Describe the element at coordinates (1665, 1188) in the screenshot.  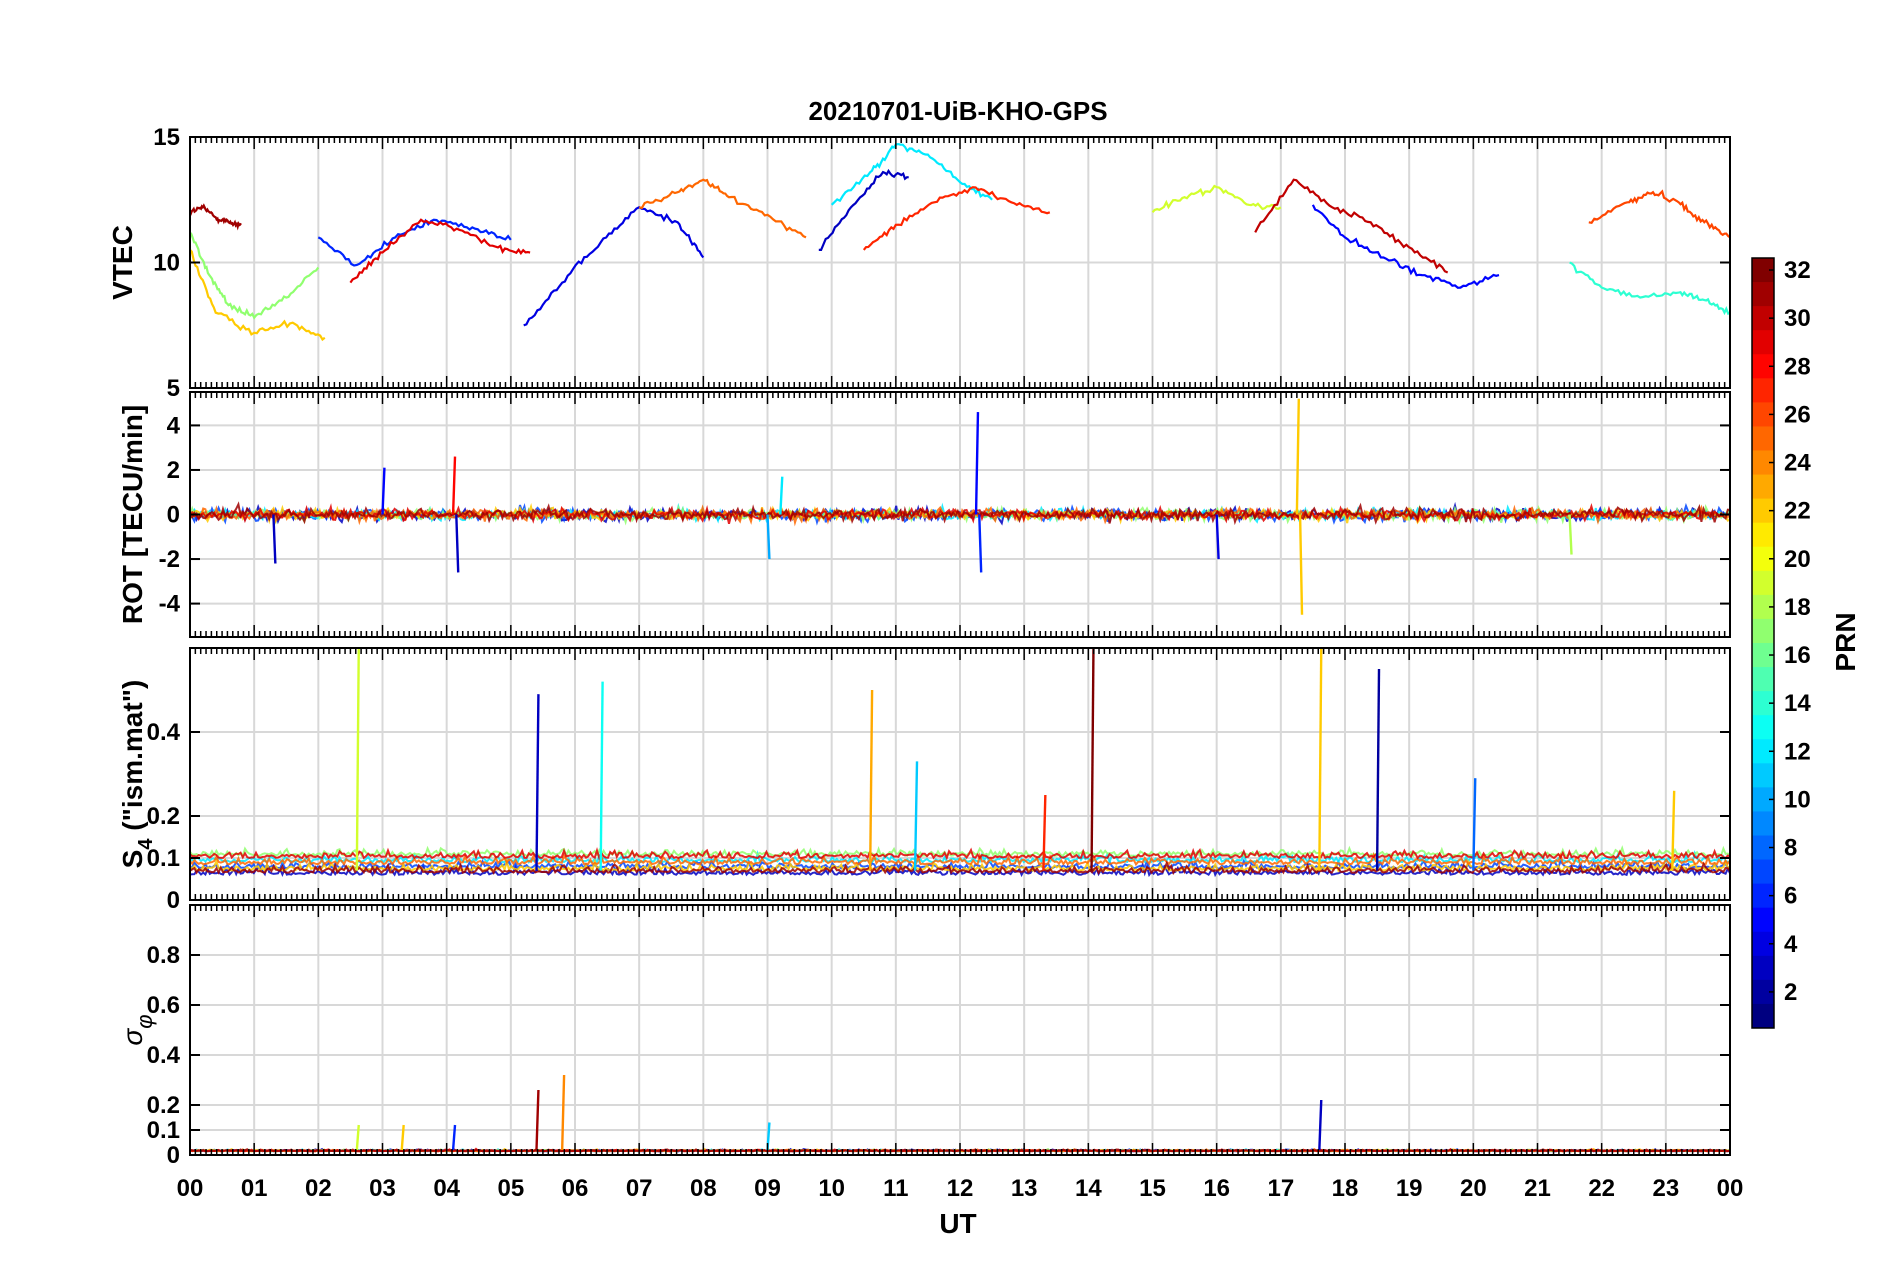
I see `x-tick-label: 23` at that location.